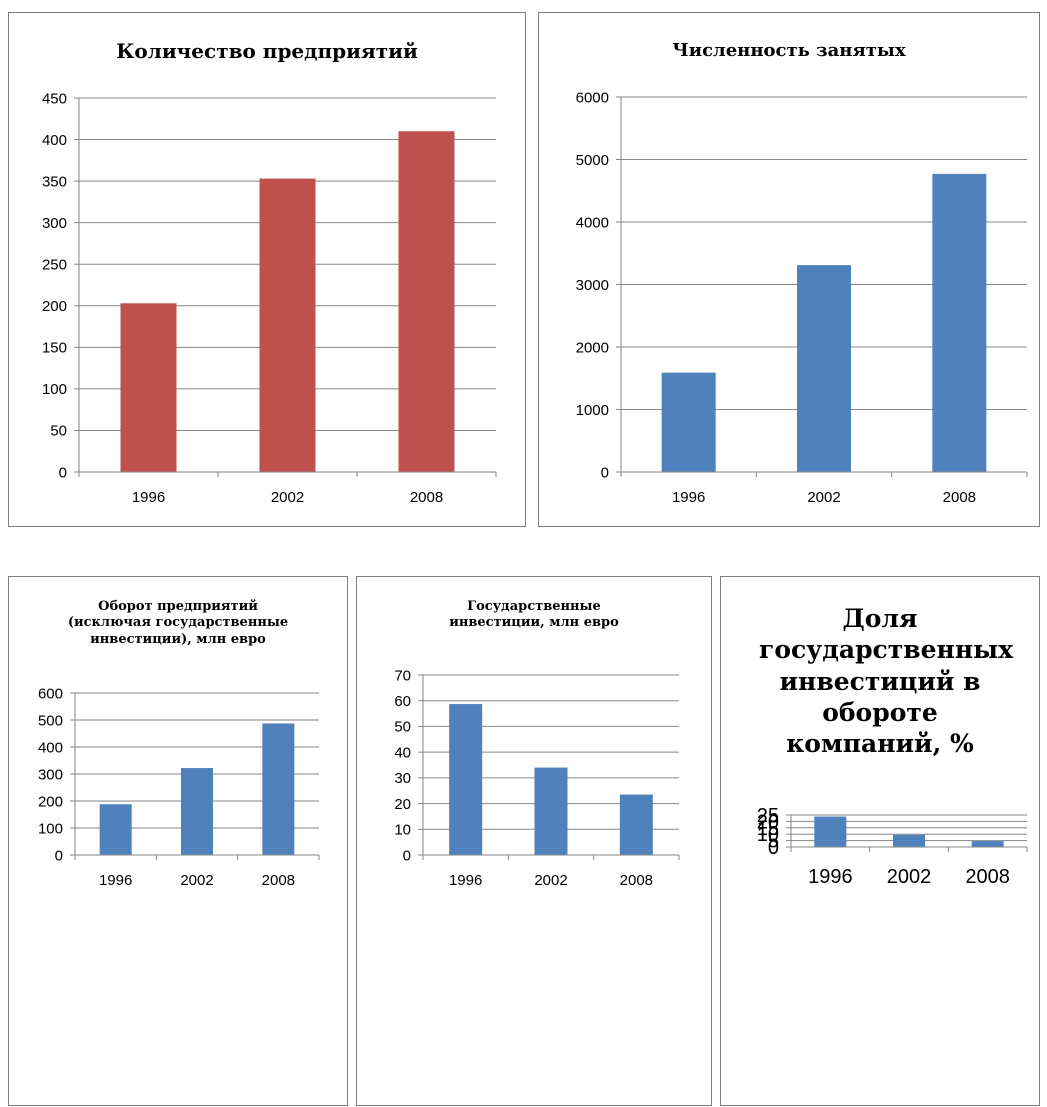  Describe the element at coordinates (402, 752) in the screenshot. I see `y-tick-label: 40` at that location.